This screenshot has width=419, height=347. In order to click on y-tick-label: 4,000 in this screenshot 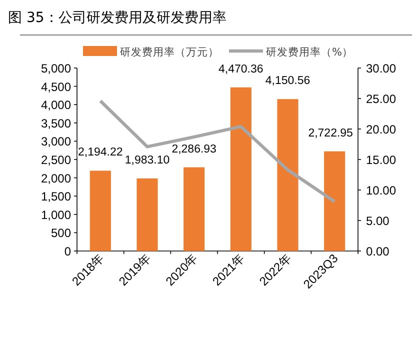, I will do `click(56, 105)`.